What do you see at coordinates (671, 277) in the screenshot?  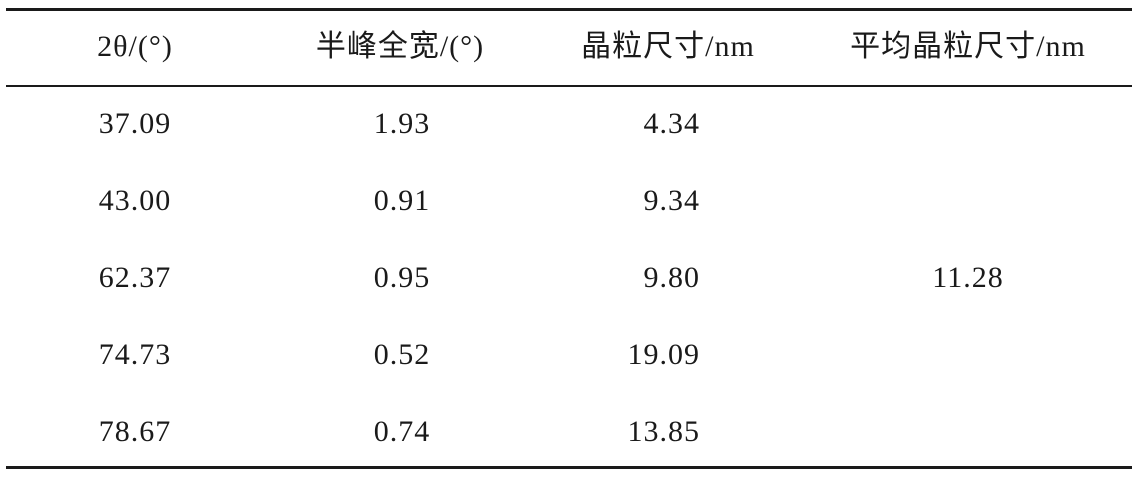 I see `table-cell: 9.80` at bounding box center [671, 277].